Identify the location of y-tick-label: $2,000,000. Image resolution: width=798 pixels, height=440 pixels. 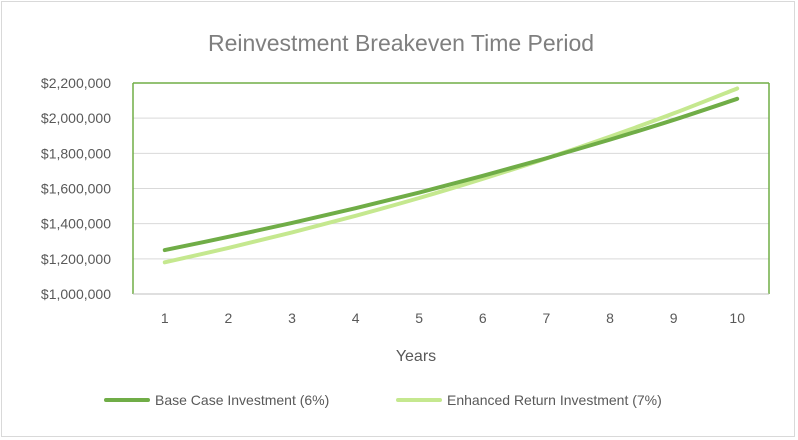
(76, 118).